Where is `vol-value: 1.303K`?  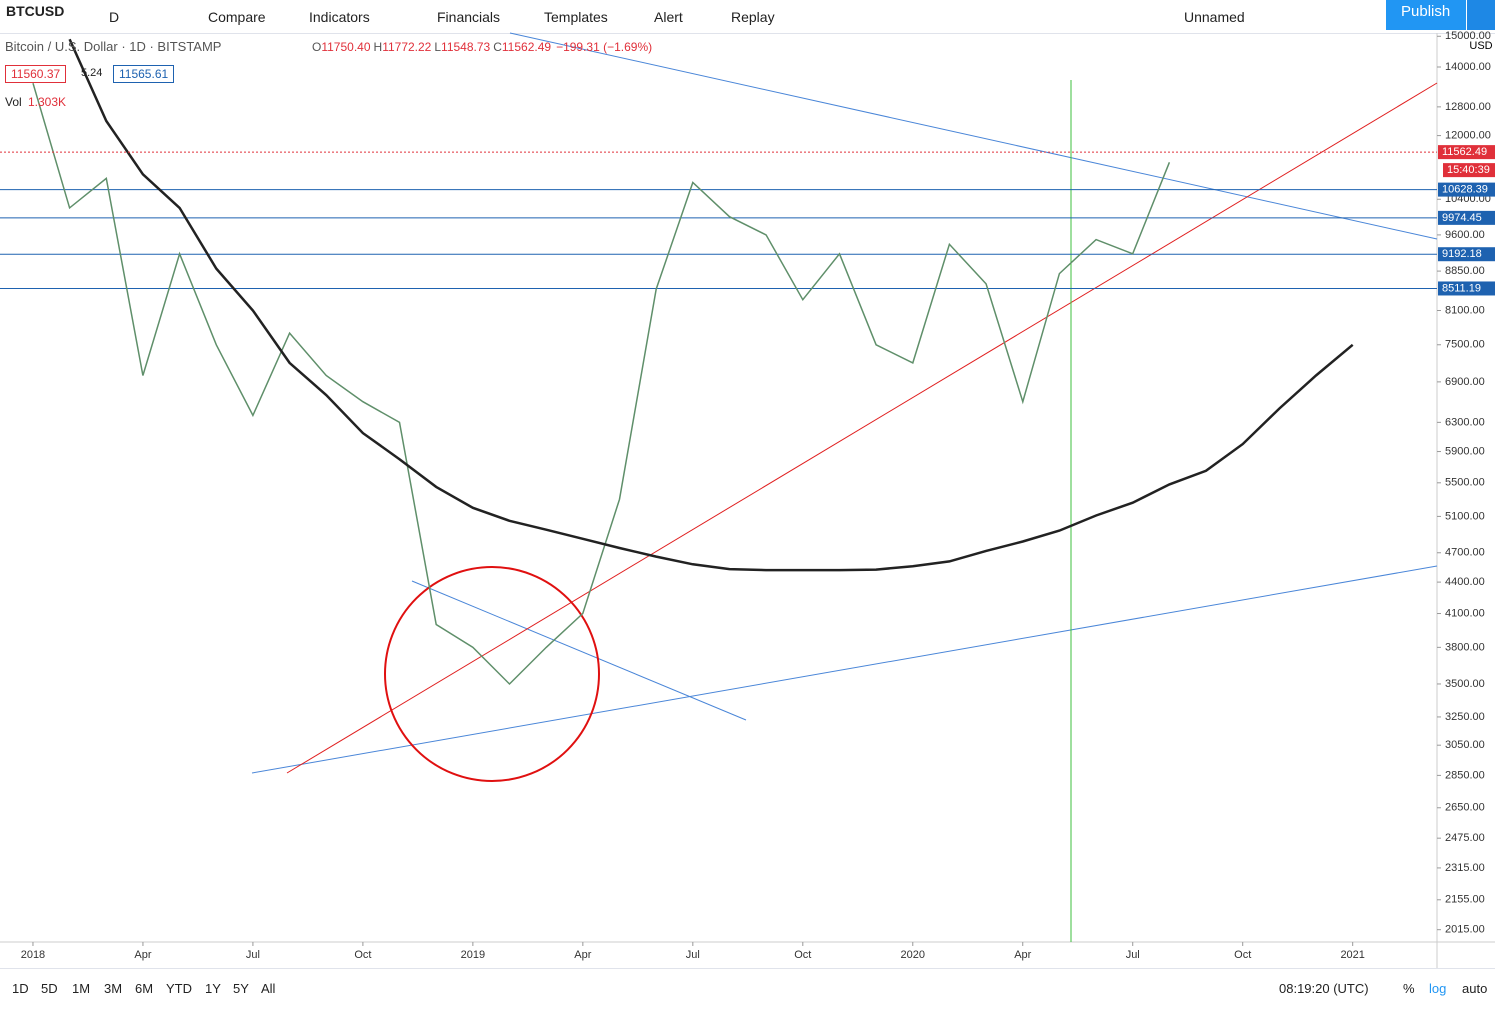
vol-value: 1.303K is located at coordinates (47, 102).